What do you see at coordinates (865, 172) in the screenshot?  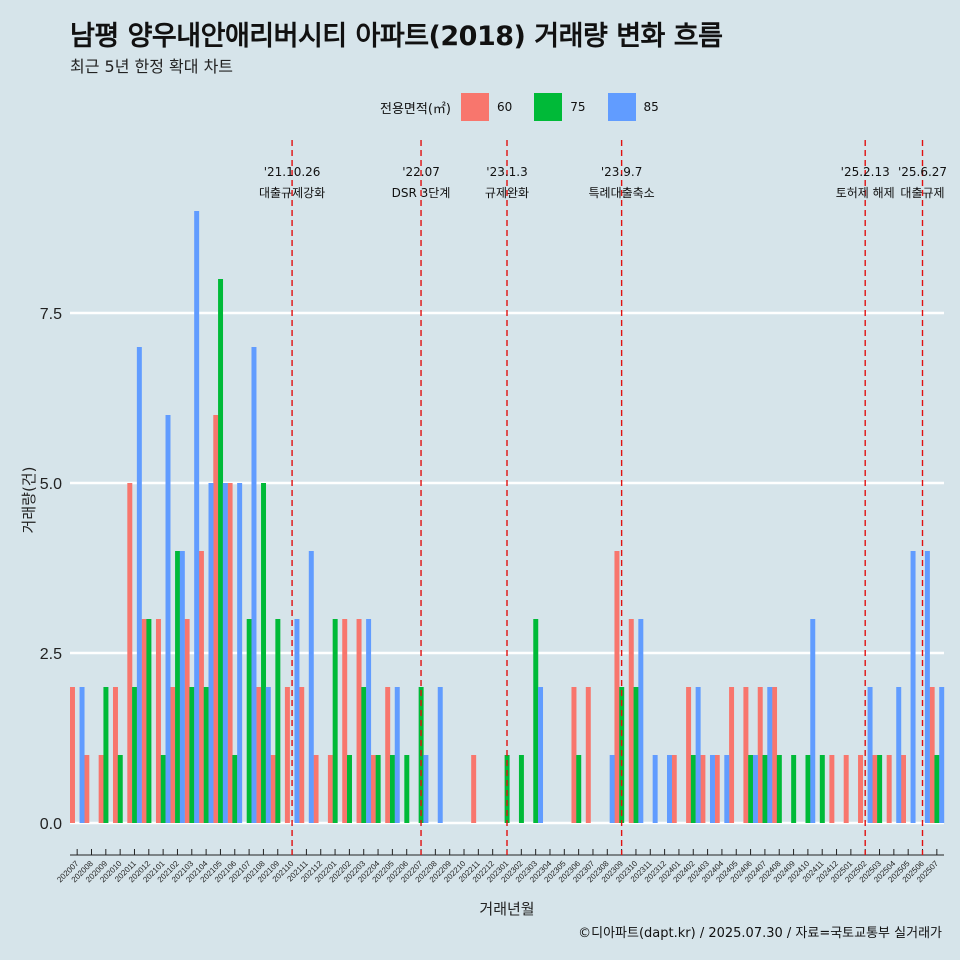 I see `event-date: '25.2.13` at bounding box center [865, 172].